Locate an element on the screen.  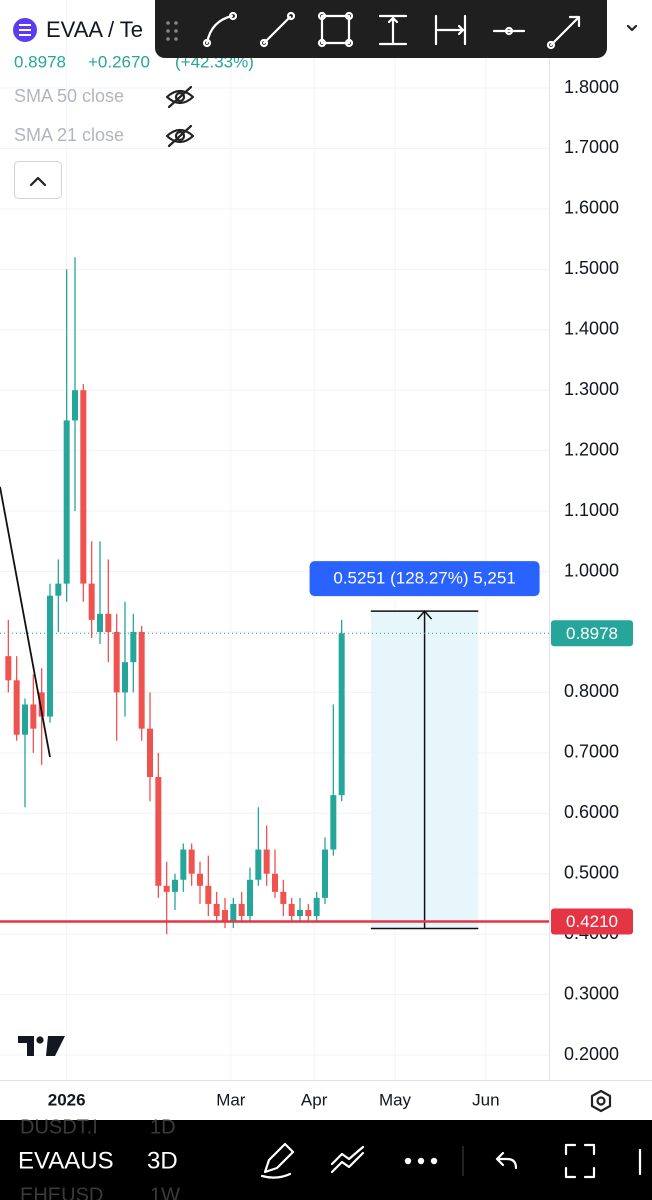
symbol-name: EVAA / Te is located at coordinates (94, 29).